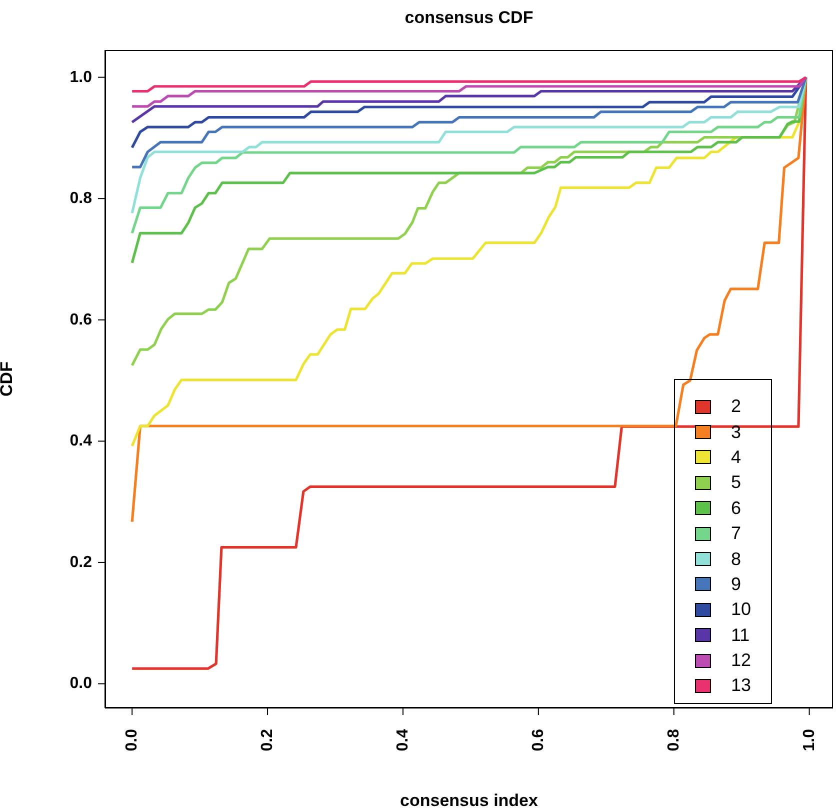  What do you see at coordinates (736, 407) in the screenshot?
I see `legend-label: 2` at bounding box center [736, 407].